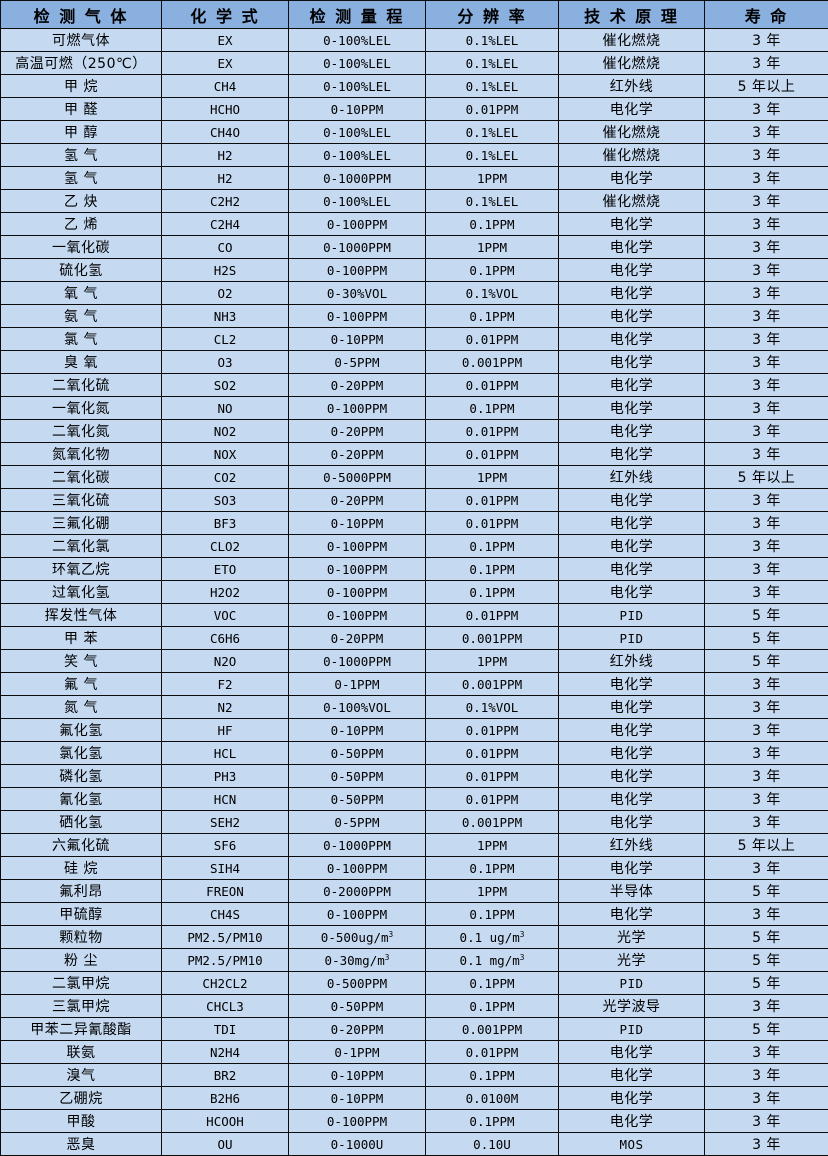 This screenshot has height=1156, width=828. Describe the element at coordinates (225, 454) in the screenshot. I see `cell-formula: NOX` at that location.